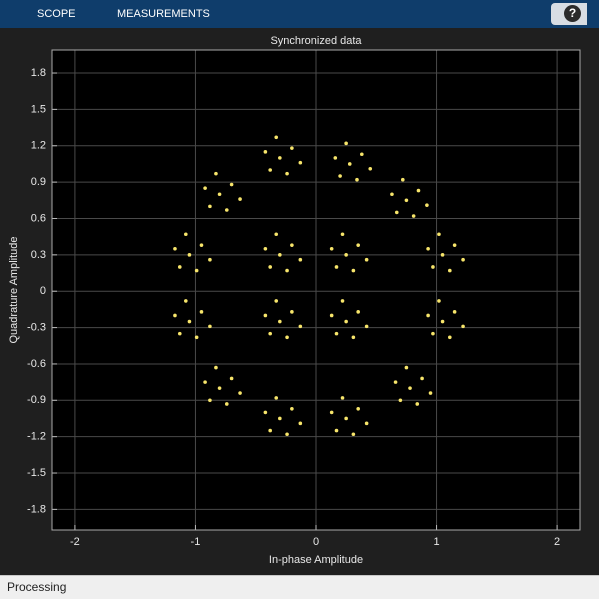  What do you see at coordinates (316, 41) in the screenshot?
I see `chart-title: Synchronized data` at bounding box center [316, 41].